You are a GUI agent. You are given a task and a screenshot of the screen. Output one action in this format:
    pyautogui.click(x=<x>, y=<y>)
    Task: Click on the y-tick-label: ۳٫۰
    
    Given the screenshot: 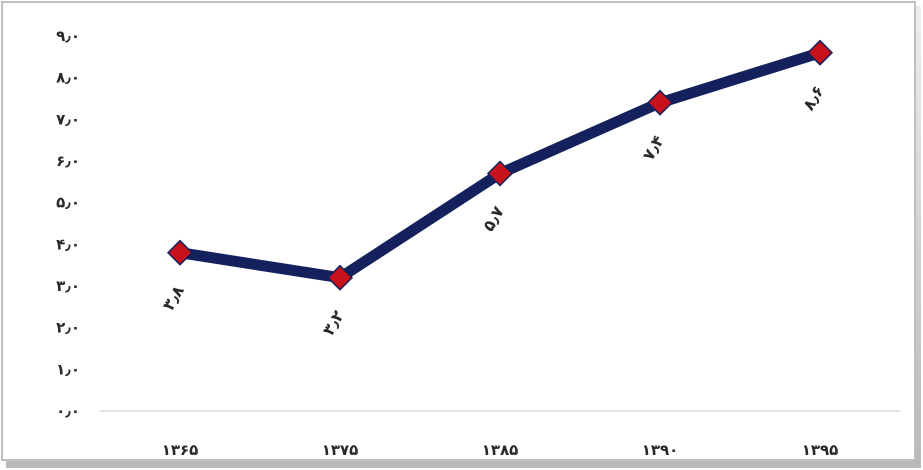 What is the action you would take?
    pyautogui.click(x=68, y=286)
    